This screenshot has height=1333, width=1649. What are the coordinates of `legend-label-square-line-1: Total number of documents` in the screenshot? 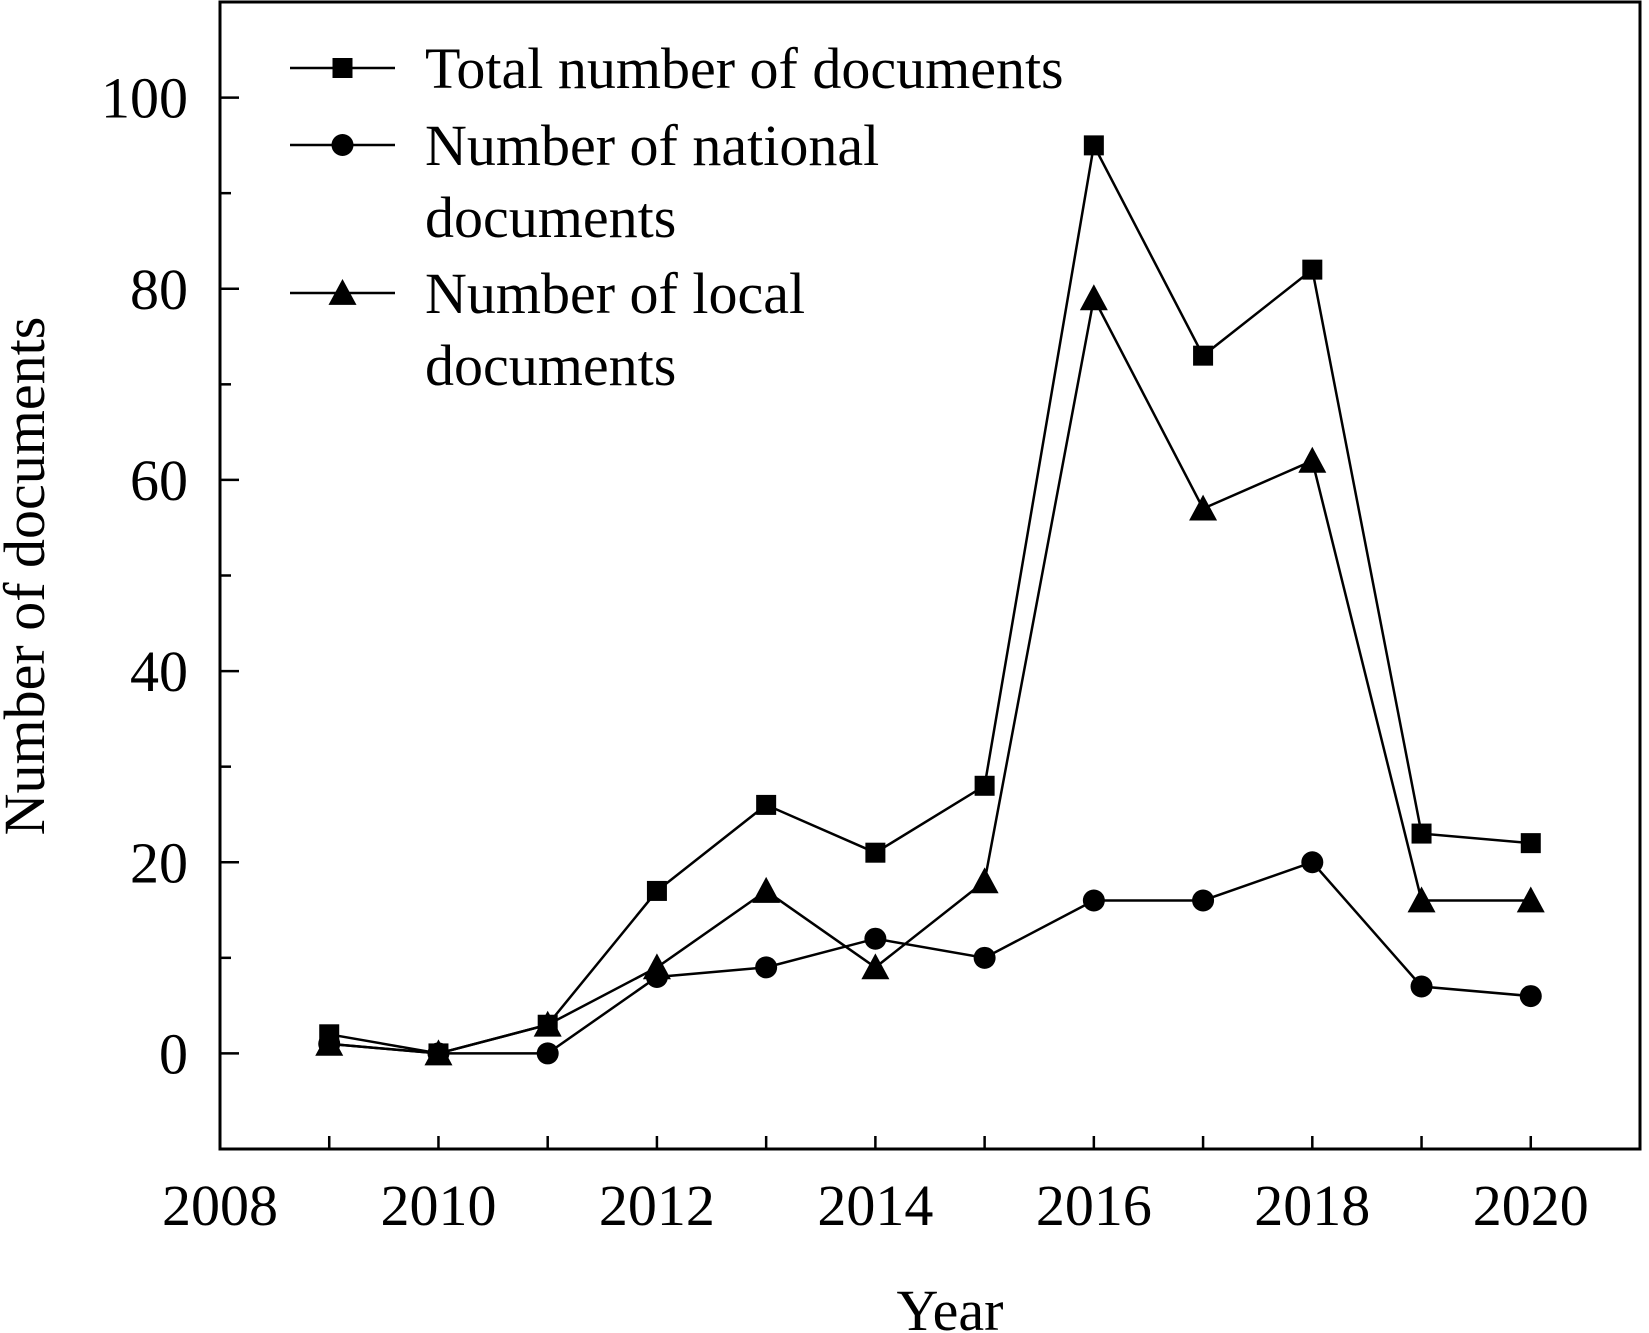 It's located at (744, 68).